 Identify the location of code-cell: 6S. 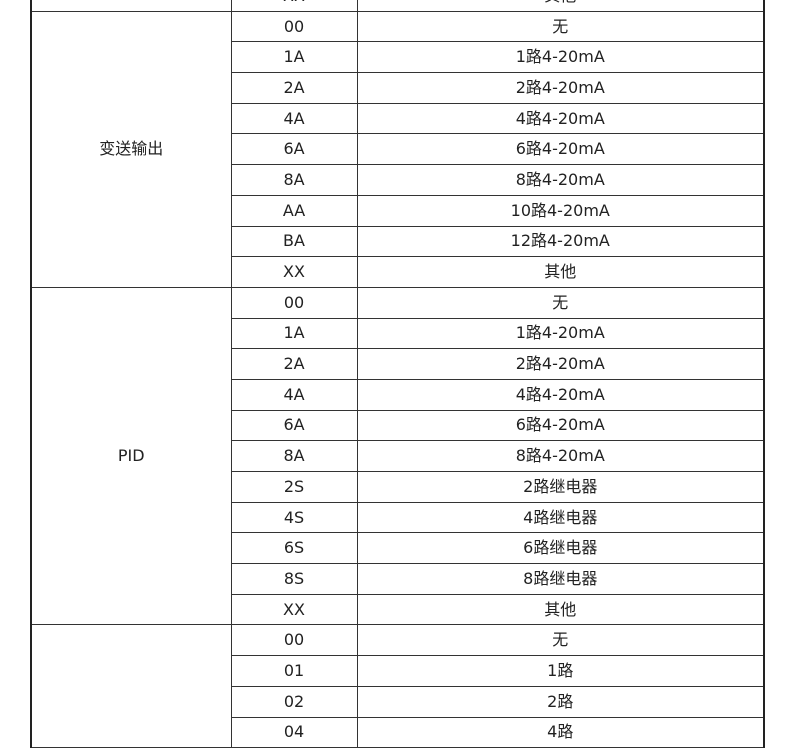
(294, 548).